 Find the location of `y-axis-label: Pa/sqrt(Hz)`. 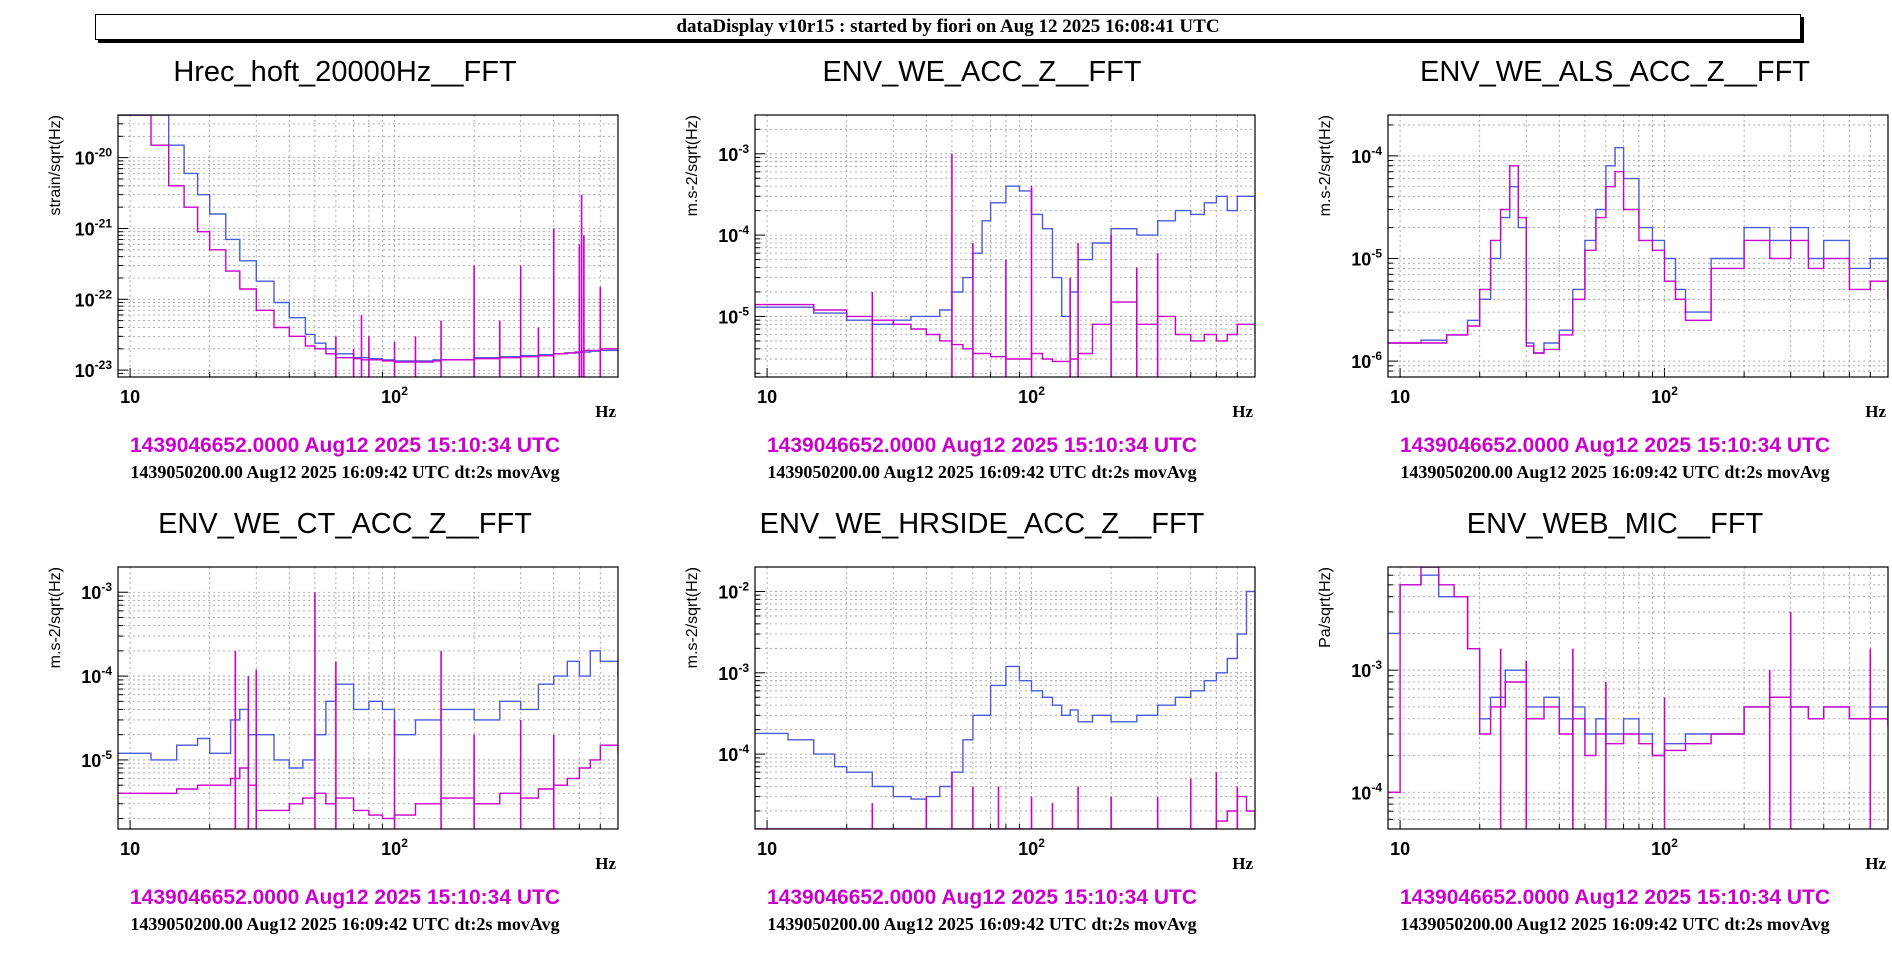

y-axis-label: Pa/sqrt(Hz) is located at coordinates (1325, 607).